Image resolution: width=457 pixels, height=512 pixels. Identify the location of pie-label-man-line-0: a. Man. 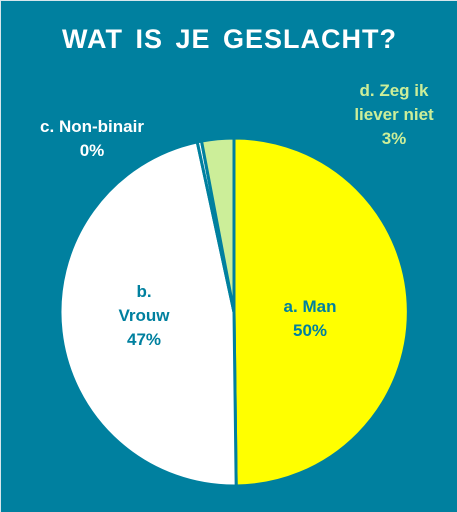
(310, 306).